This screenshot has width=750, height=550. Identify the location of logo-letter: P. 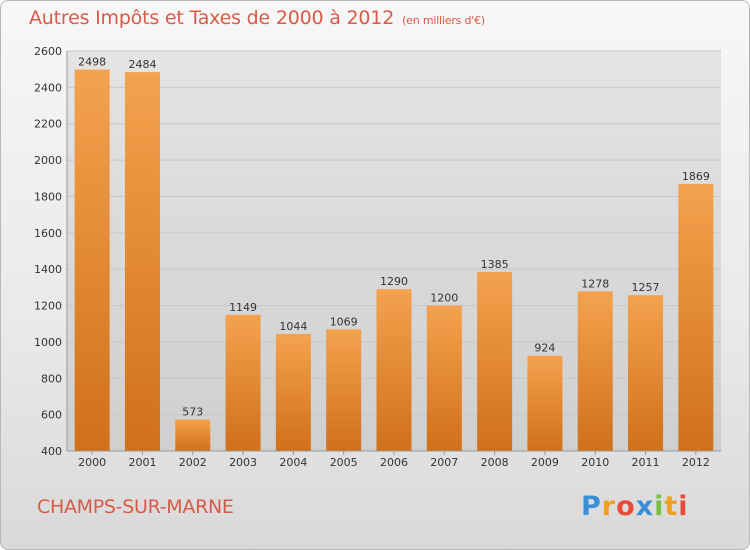
(591, 506).